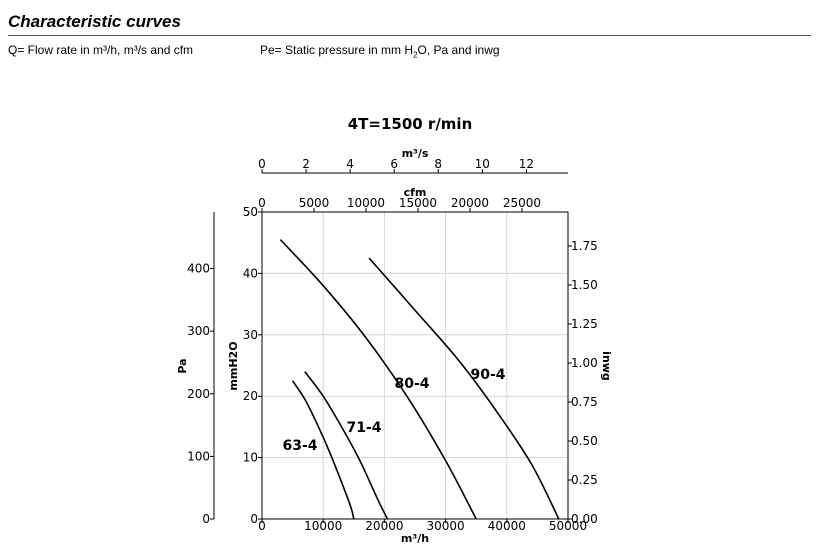 The height and width of the screenshot is (557, 831). Describe the element at coordinates (522, 203) in the screenshot. I see `cfm-tick-label: 25000` at that location.